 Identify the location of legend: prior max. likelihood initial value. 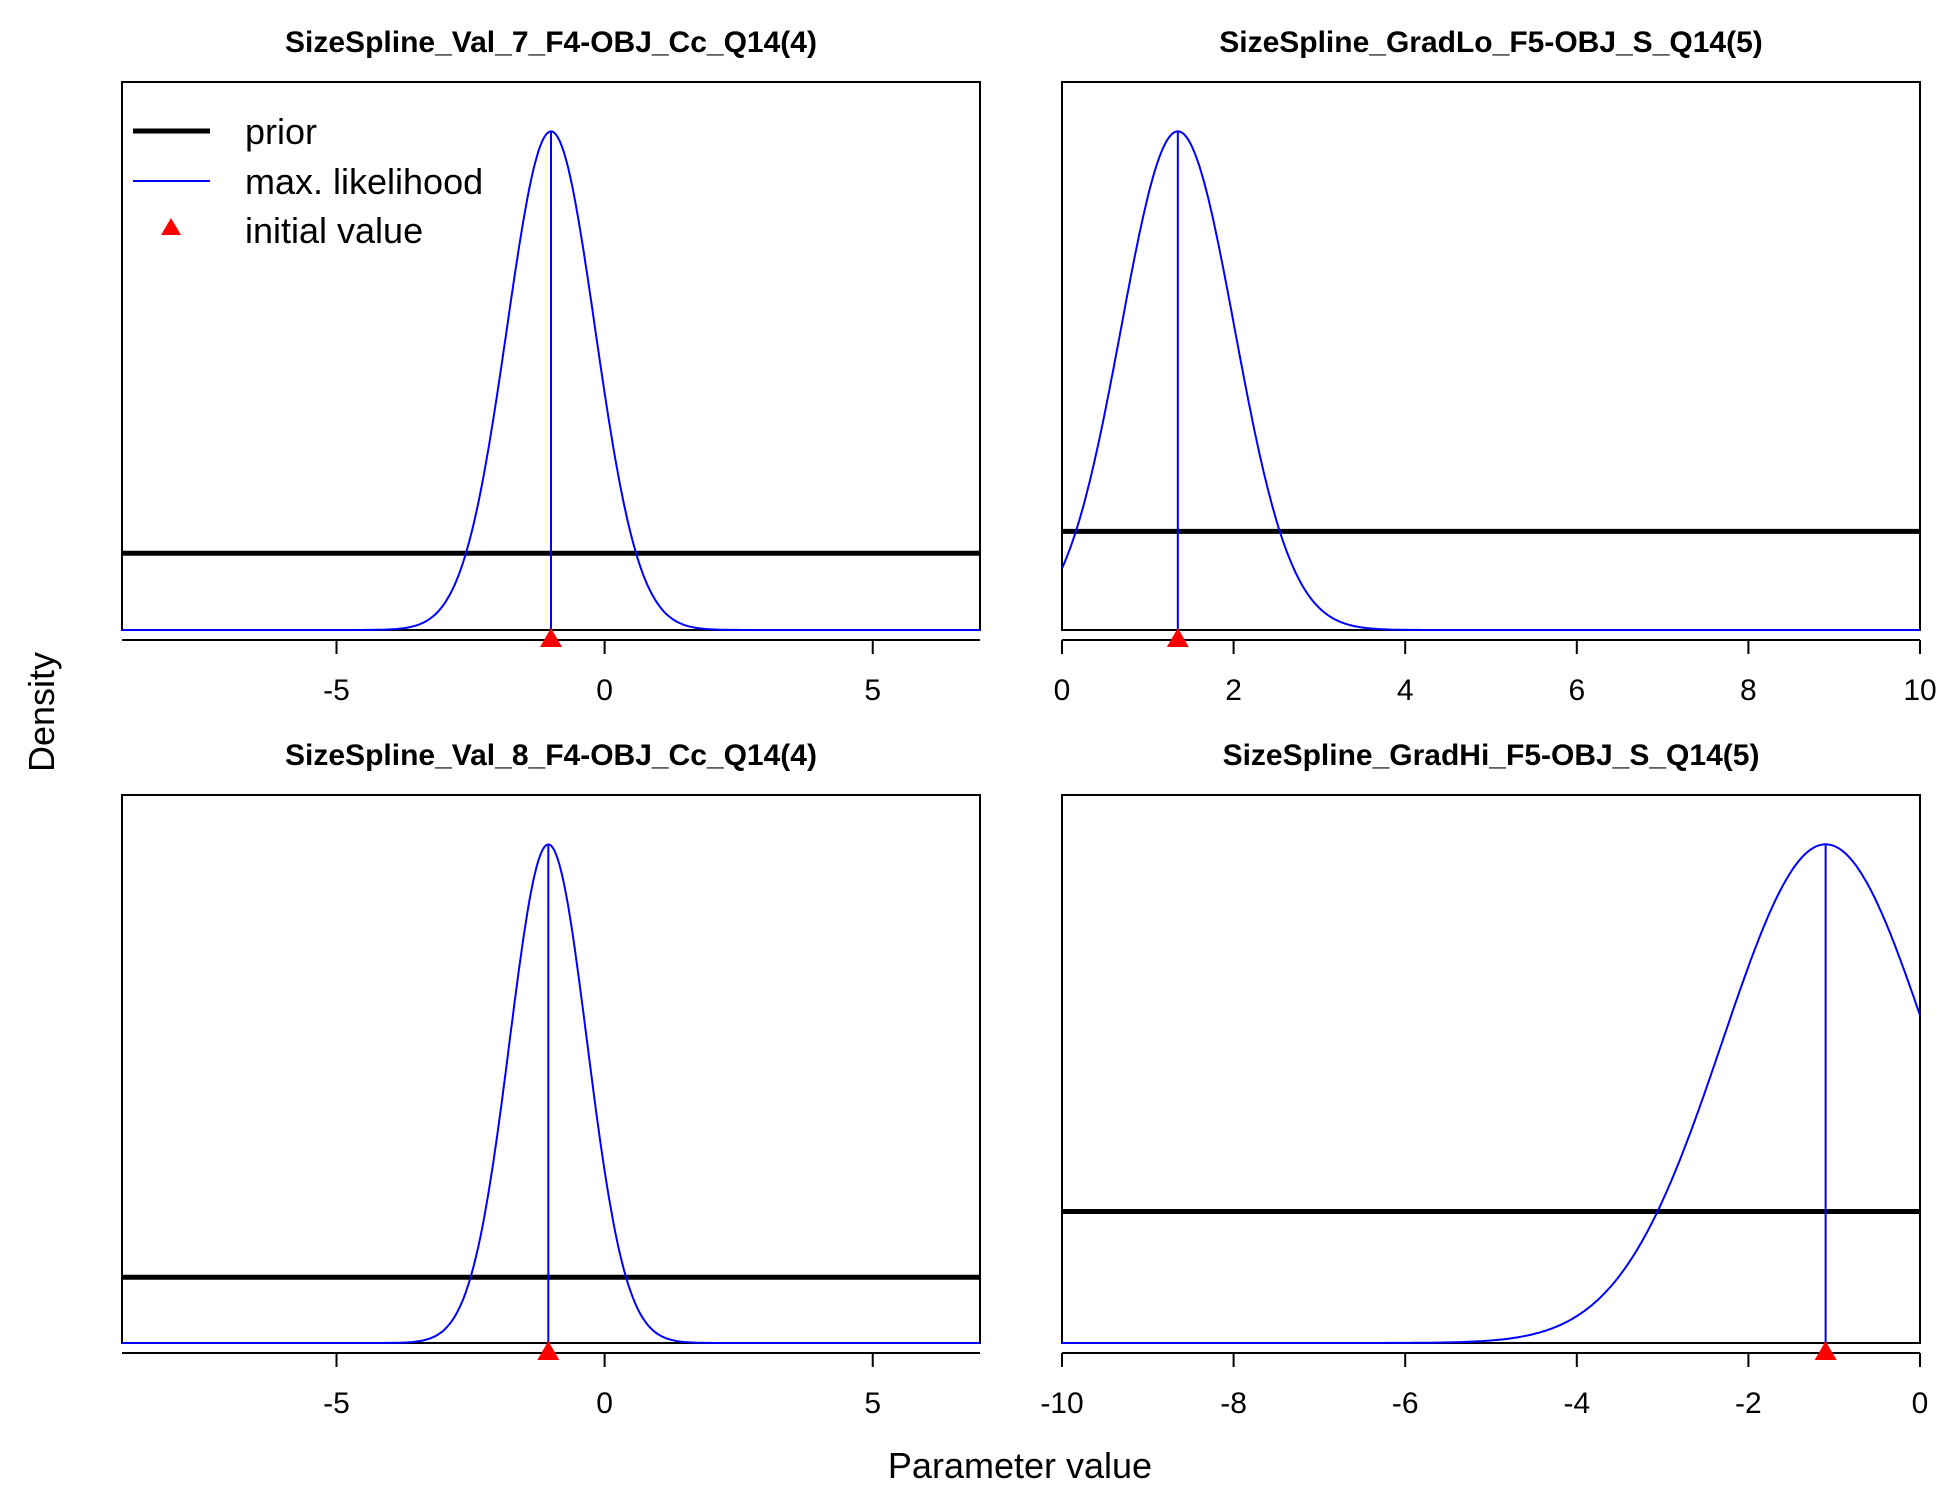
(308, 181).